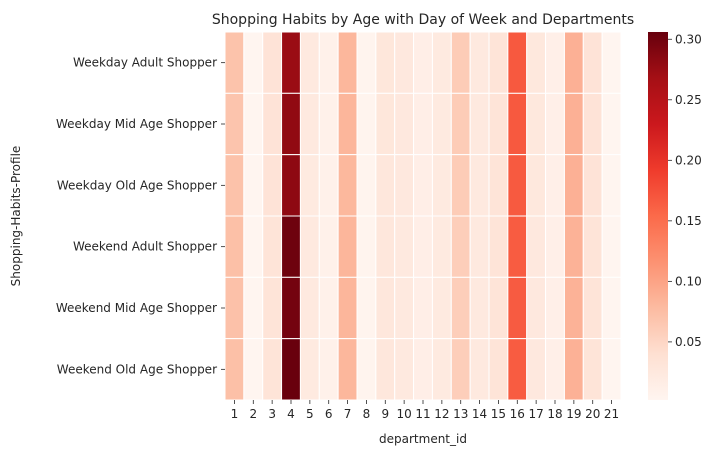 This screenshot has height=455, width=716. I want to click on colorbar-tick-label: 0.30, so click(688, 39).